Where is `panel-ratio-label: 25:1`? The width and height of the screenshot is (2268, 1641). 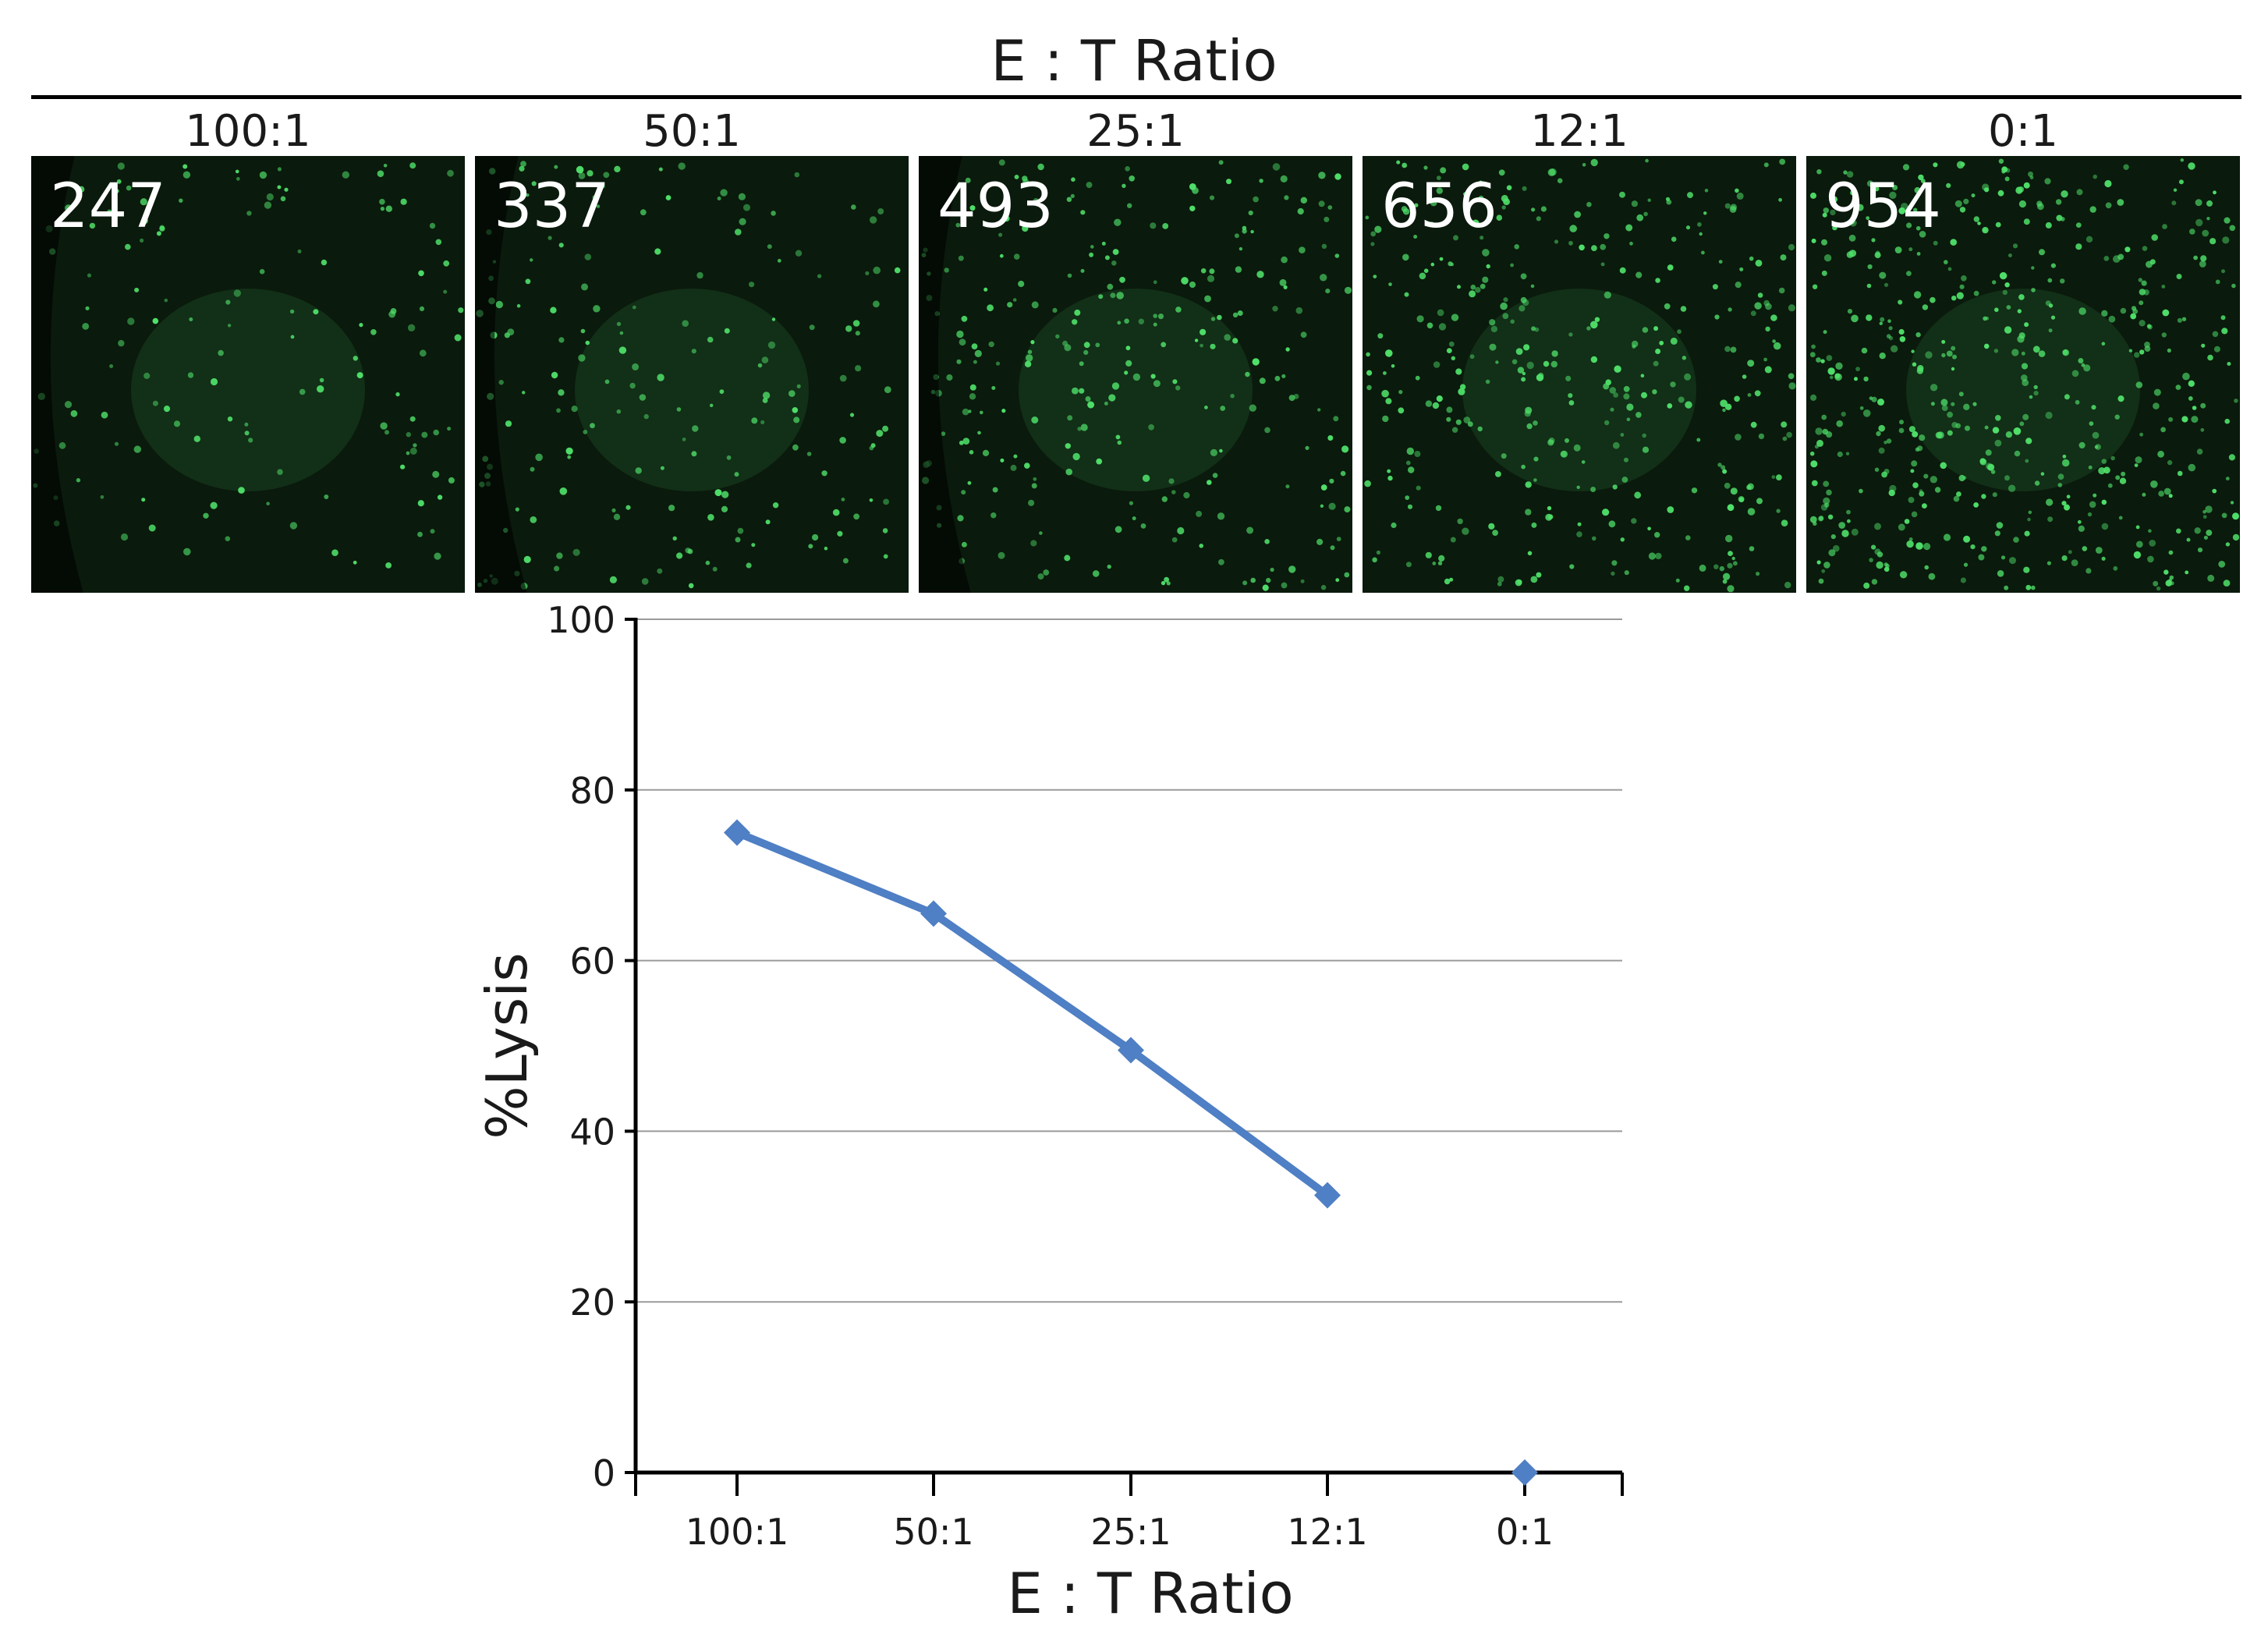 panel-ratio-label: 25:1 is located at coordinates (1135, 131).